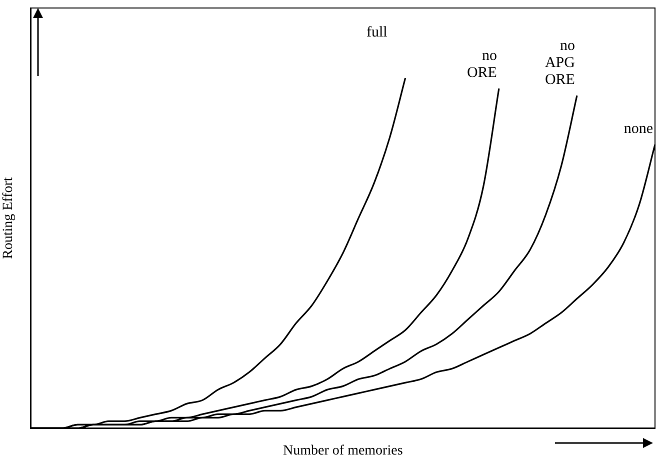 Image resolution: width=660 pixels, height=459 pixels. What do you see at coordinates (343, 450) in the screenshot?
I see `x-axis-title: Number of memories` at bounding box center [343, 450].